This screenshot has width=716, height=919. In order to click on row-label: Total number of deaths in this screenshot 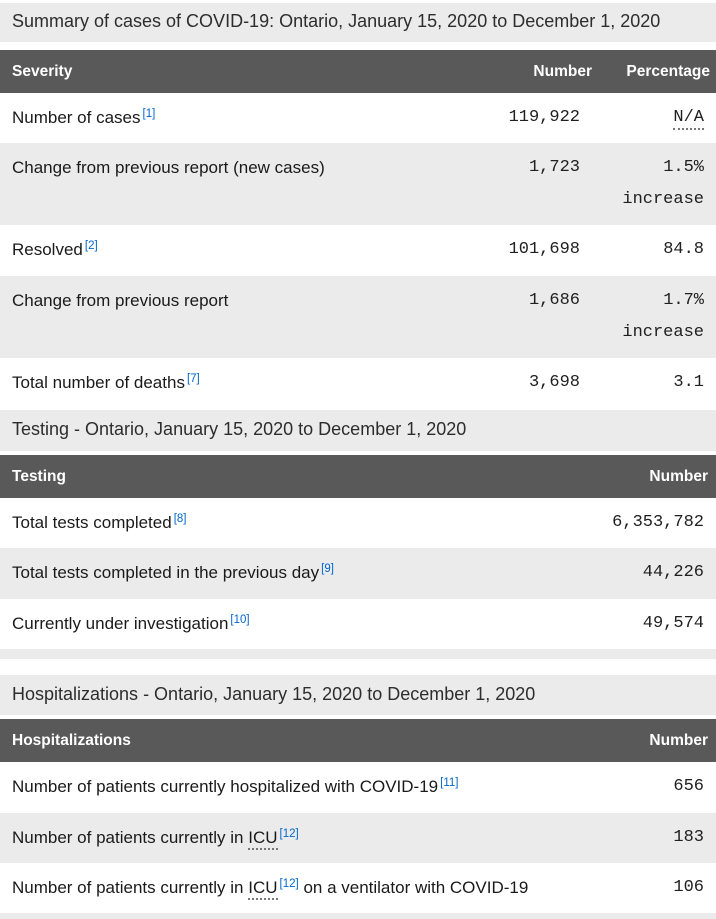, I will do `click(98, 383)`.